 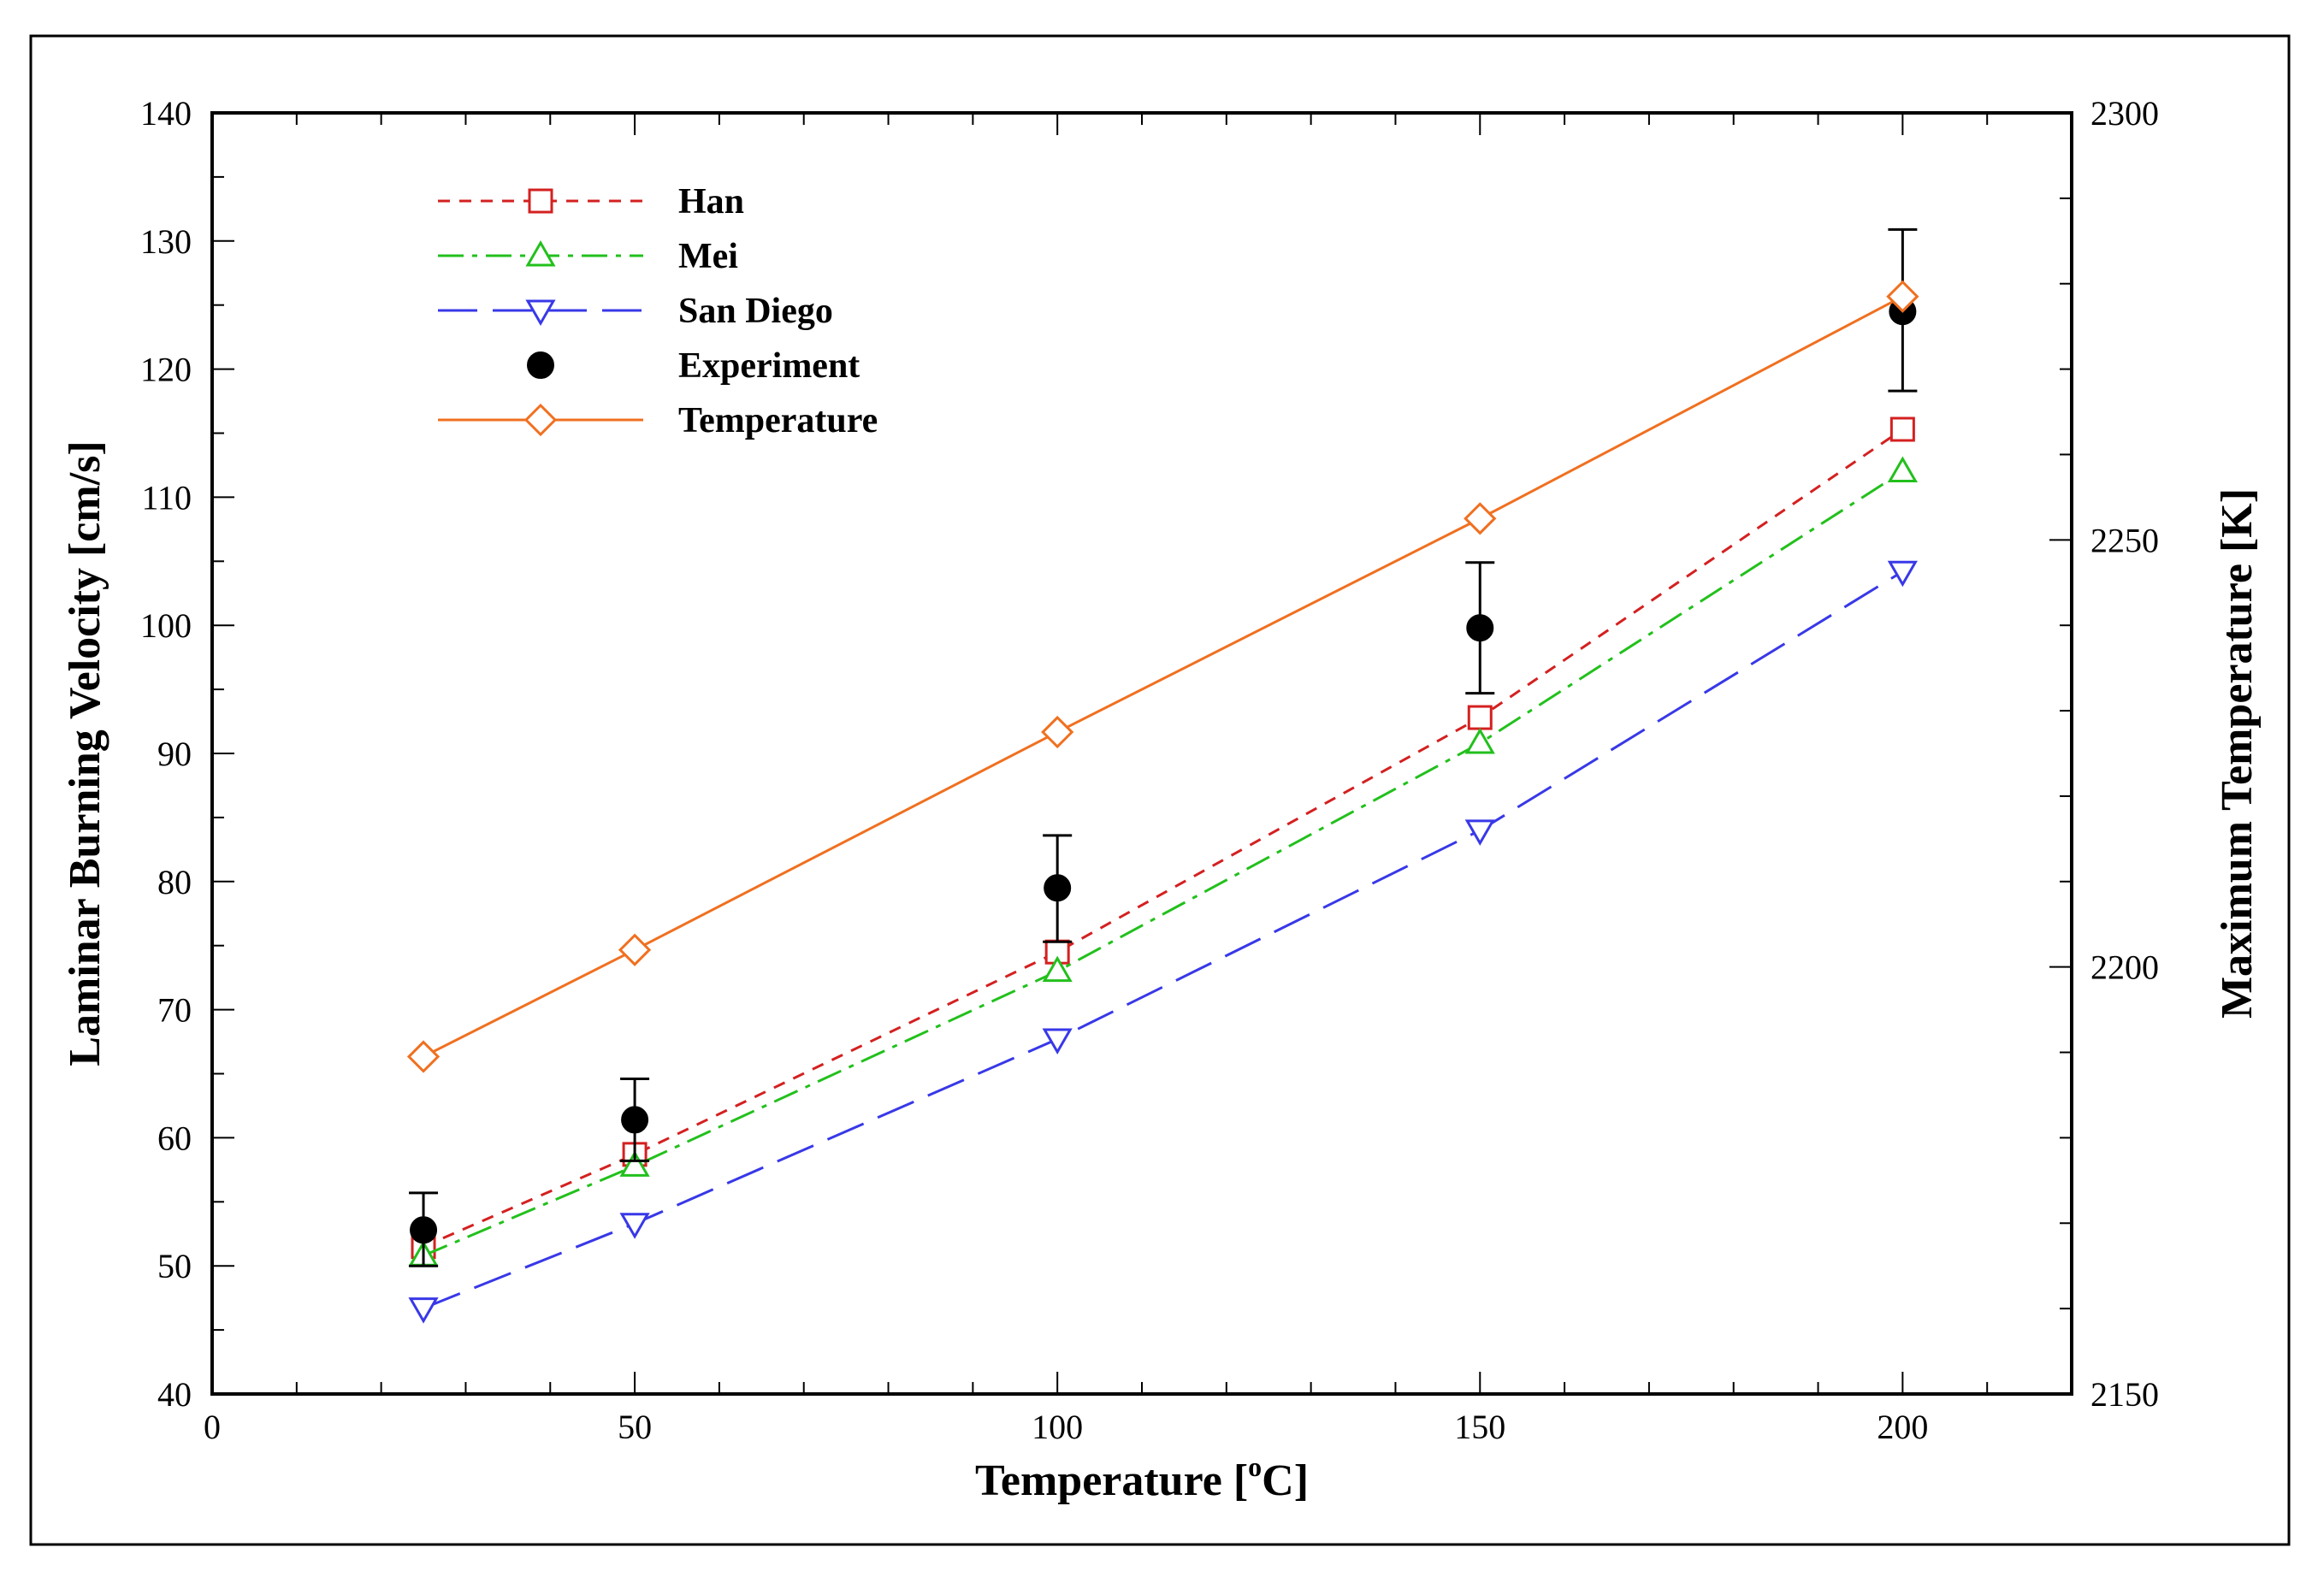 What do you see at coordinates (591, 202) in the screenshot?
I see `legend-item-han: Han` at bounding box center [591, 202].